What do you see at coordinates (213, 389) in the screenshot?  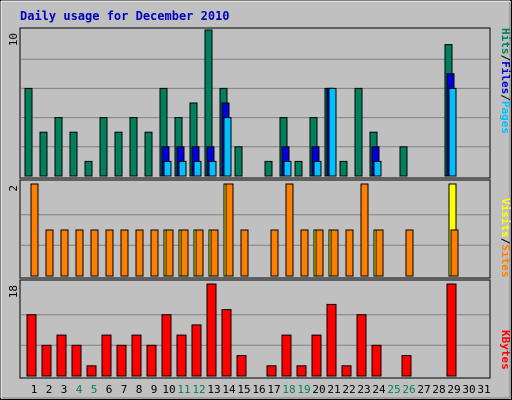 I see `x-tick-label: 13` at bounding box center [213, 389].